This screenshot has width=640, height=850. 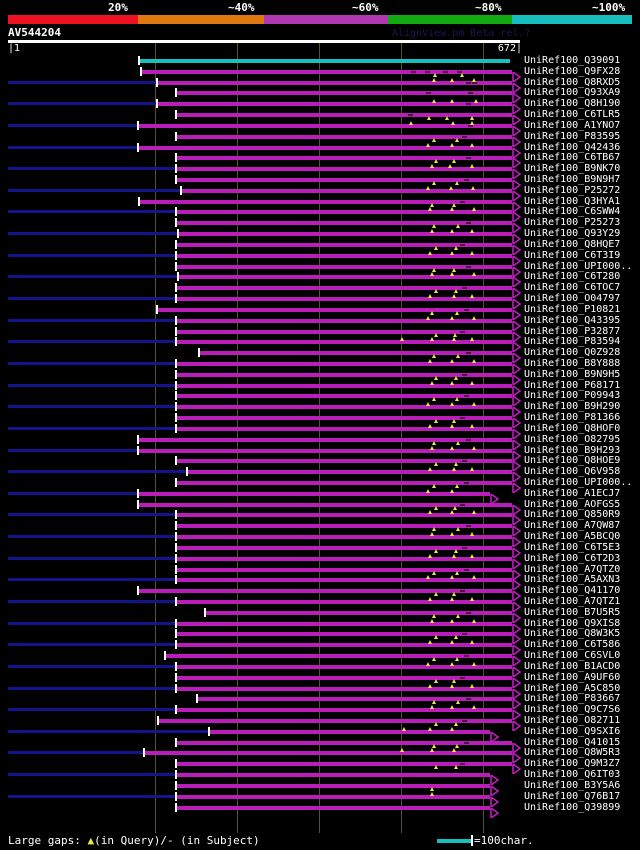 What do you see at coordinates (572, 60) in the screenshot?
I see `hit-label: UniRef100_Q39091` at bounding box center [572, 60].